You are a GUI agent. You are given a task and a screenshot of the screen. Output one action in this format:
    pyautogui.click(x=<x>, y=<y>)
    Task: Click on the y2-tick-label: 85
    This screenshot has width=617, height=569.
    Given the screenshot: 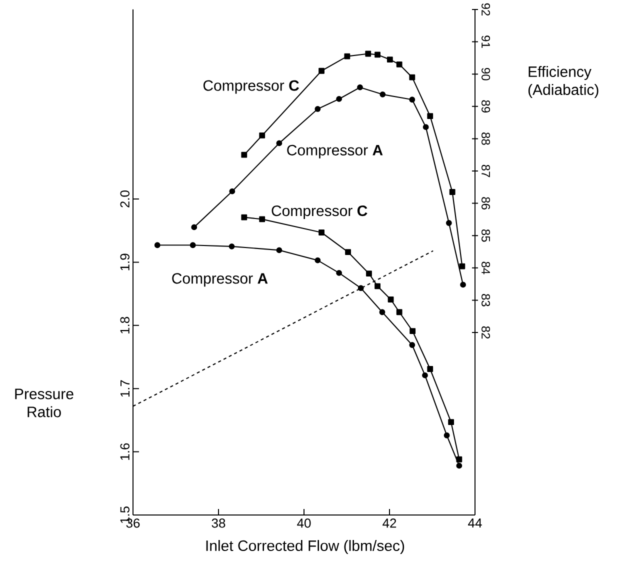 What is the action you would take?
    pyautogui.click(x=486, y=235)
    